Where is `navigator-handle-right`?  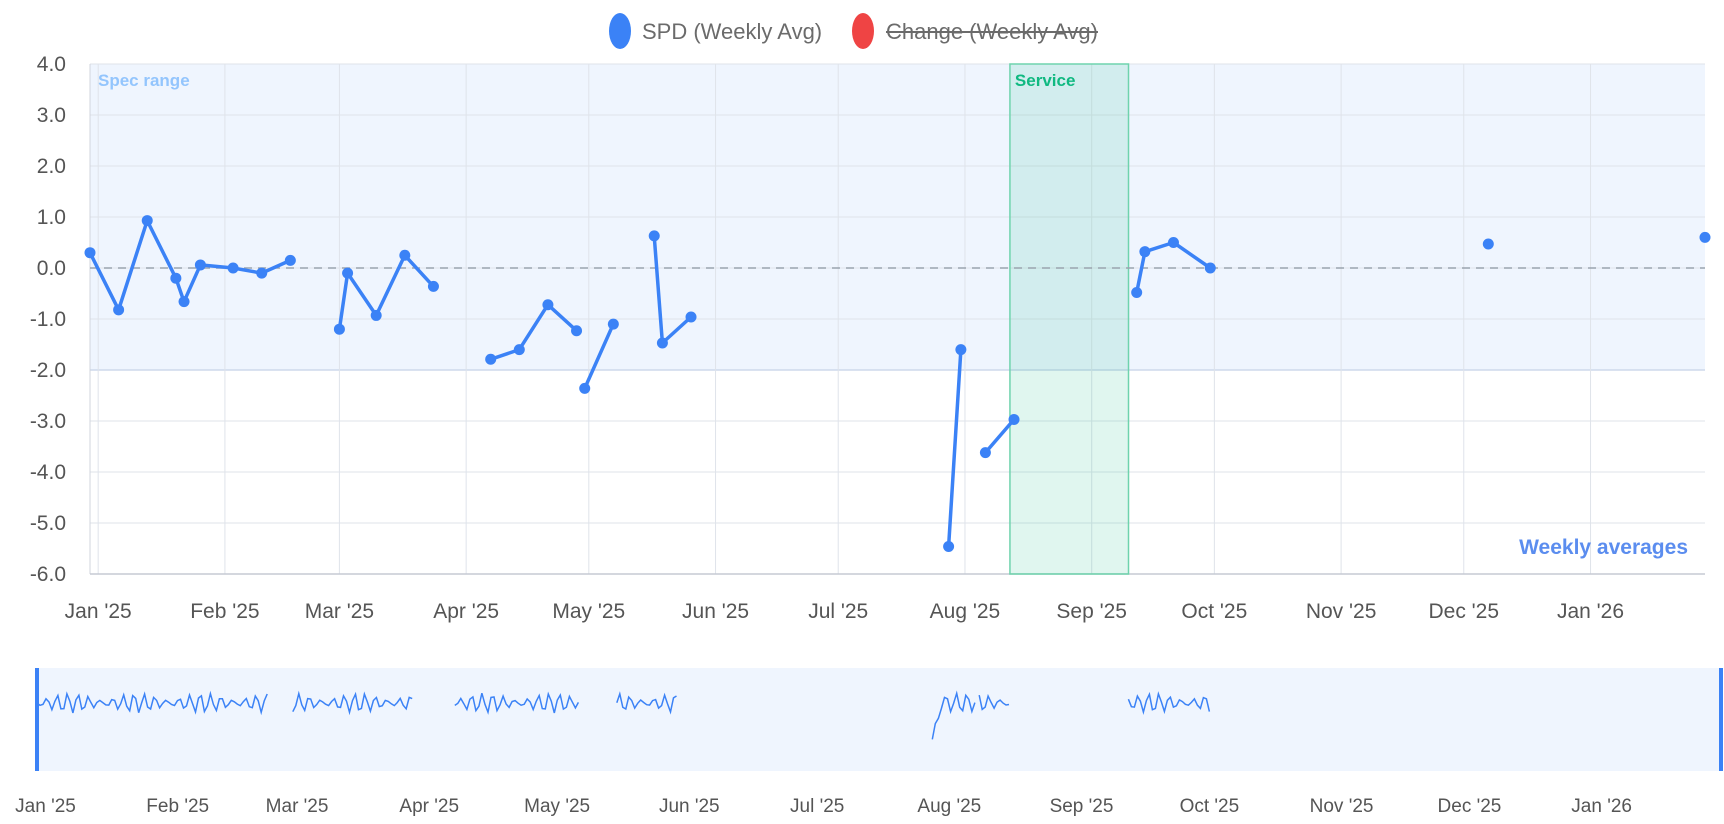 navigator-handle-right is located at coordinates (1721, 719).